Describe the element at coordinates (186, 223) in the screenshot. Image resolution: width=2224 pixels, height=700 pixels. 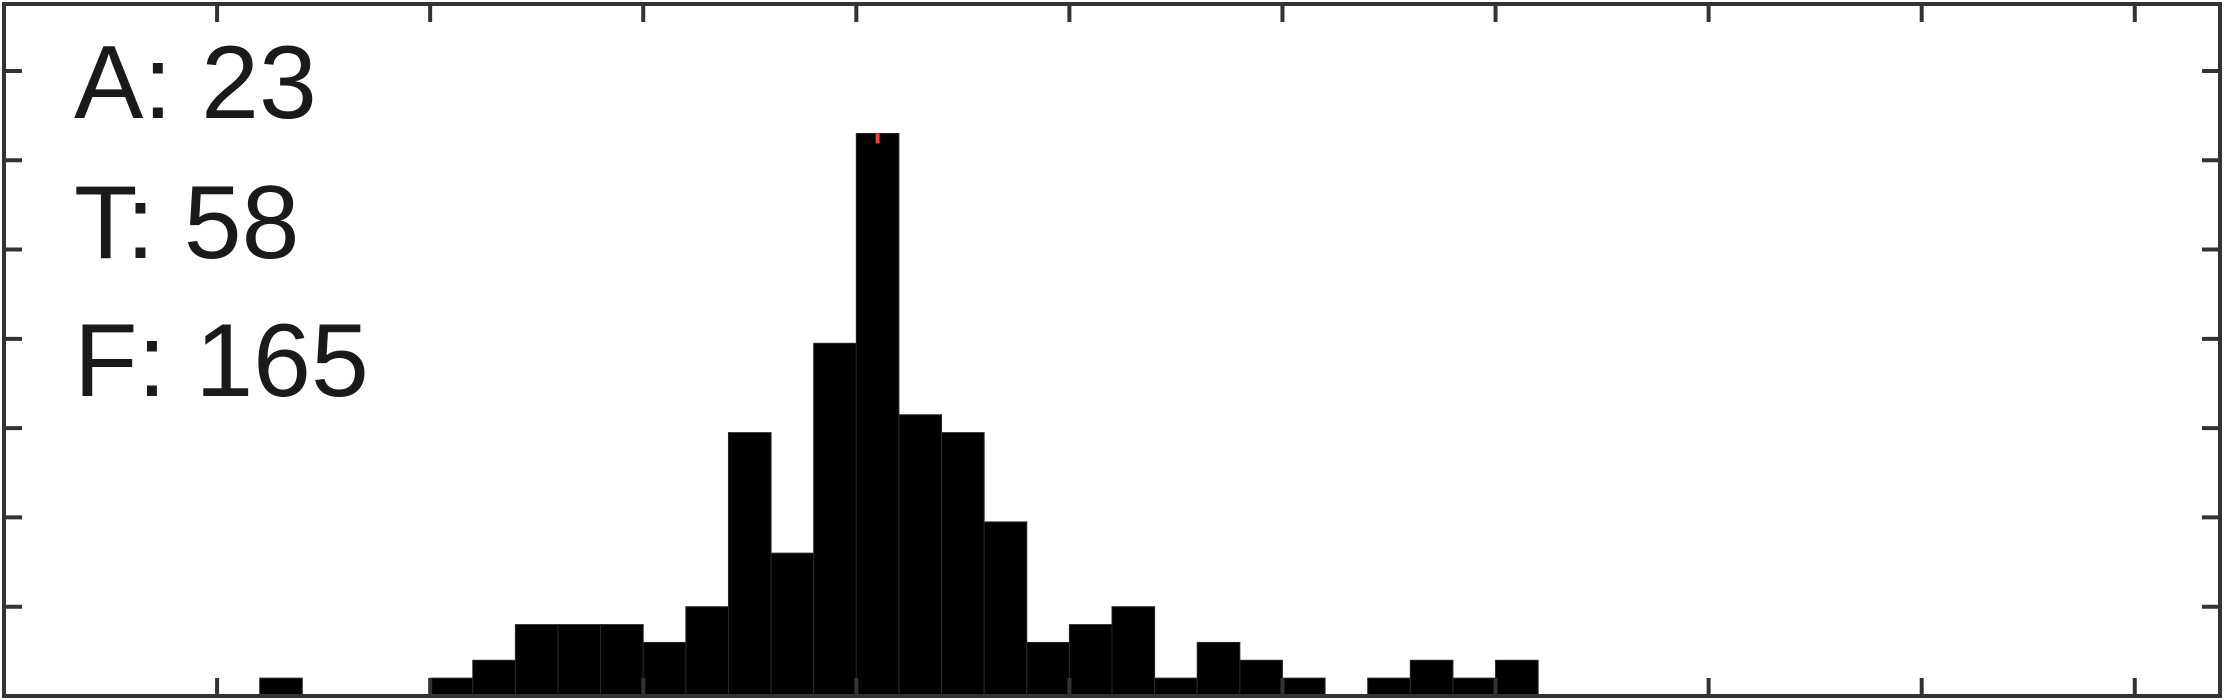
I see `annotation-t: T: 58` at that location.